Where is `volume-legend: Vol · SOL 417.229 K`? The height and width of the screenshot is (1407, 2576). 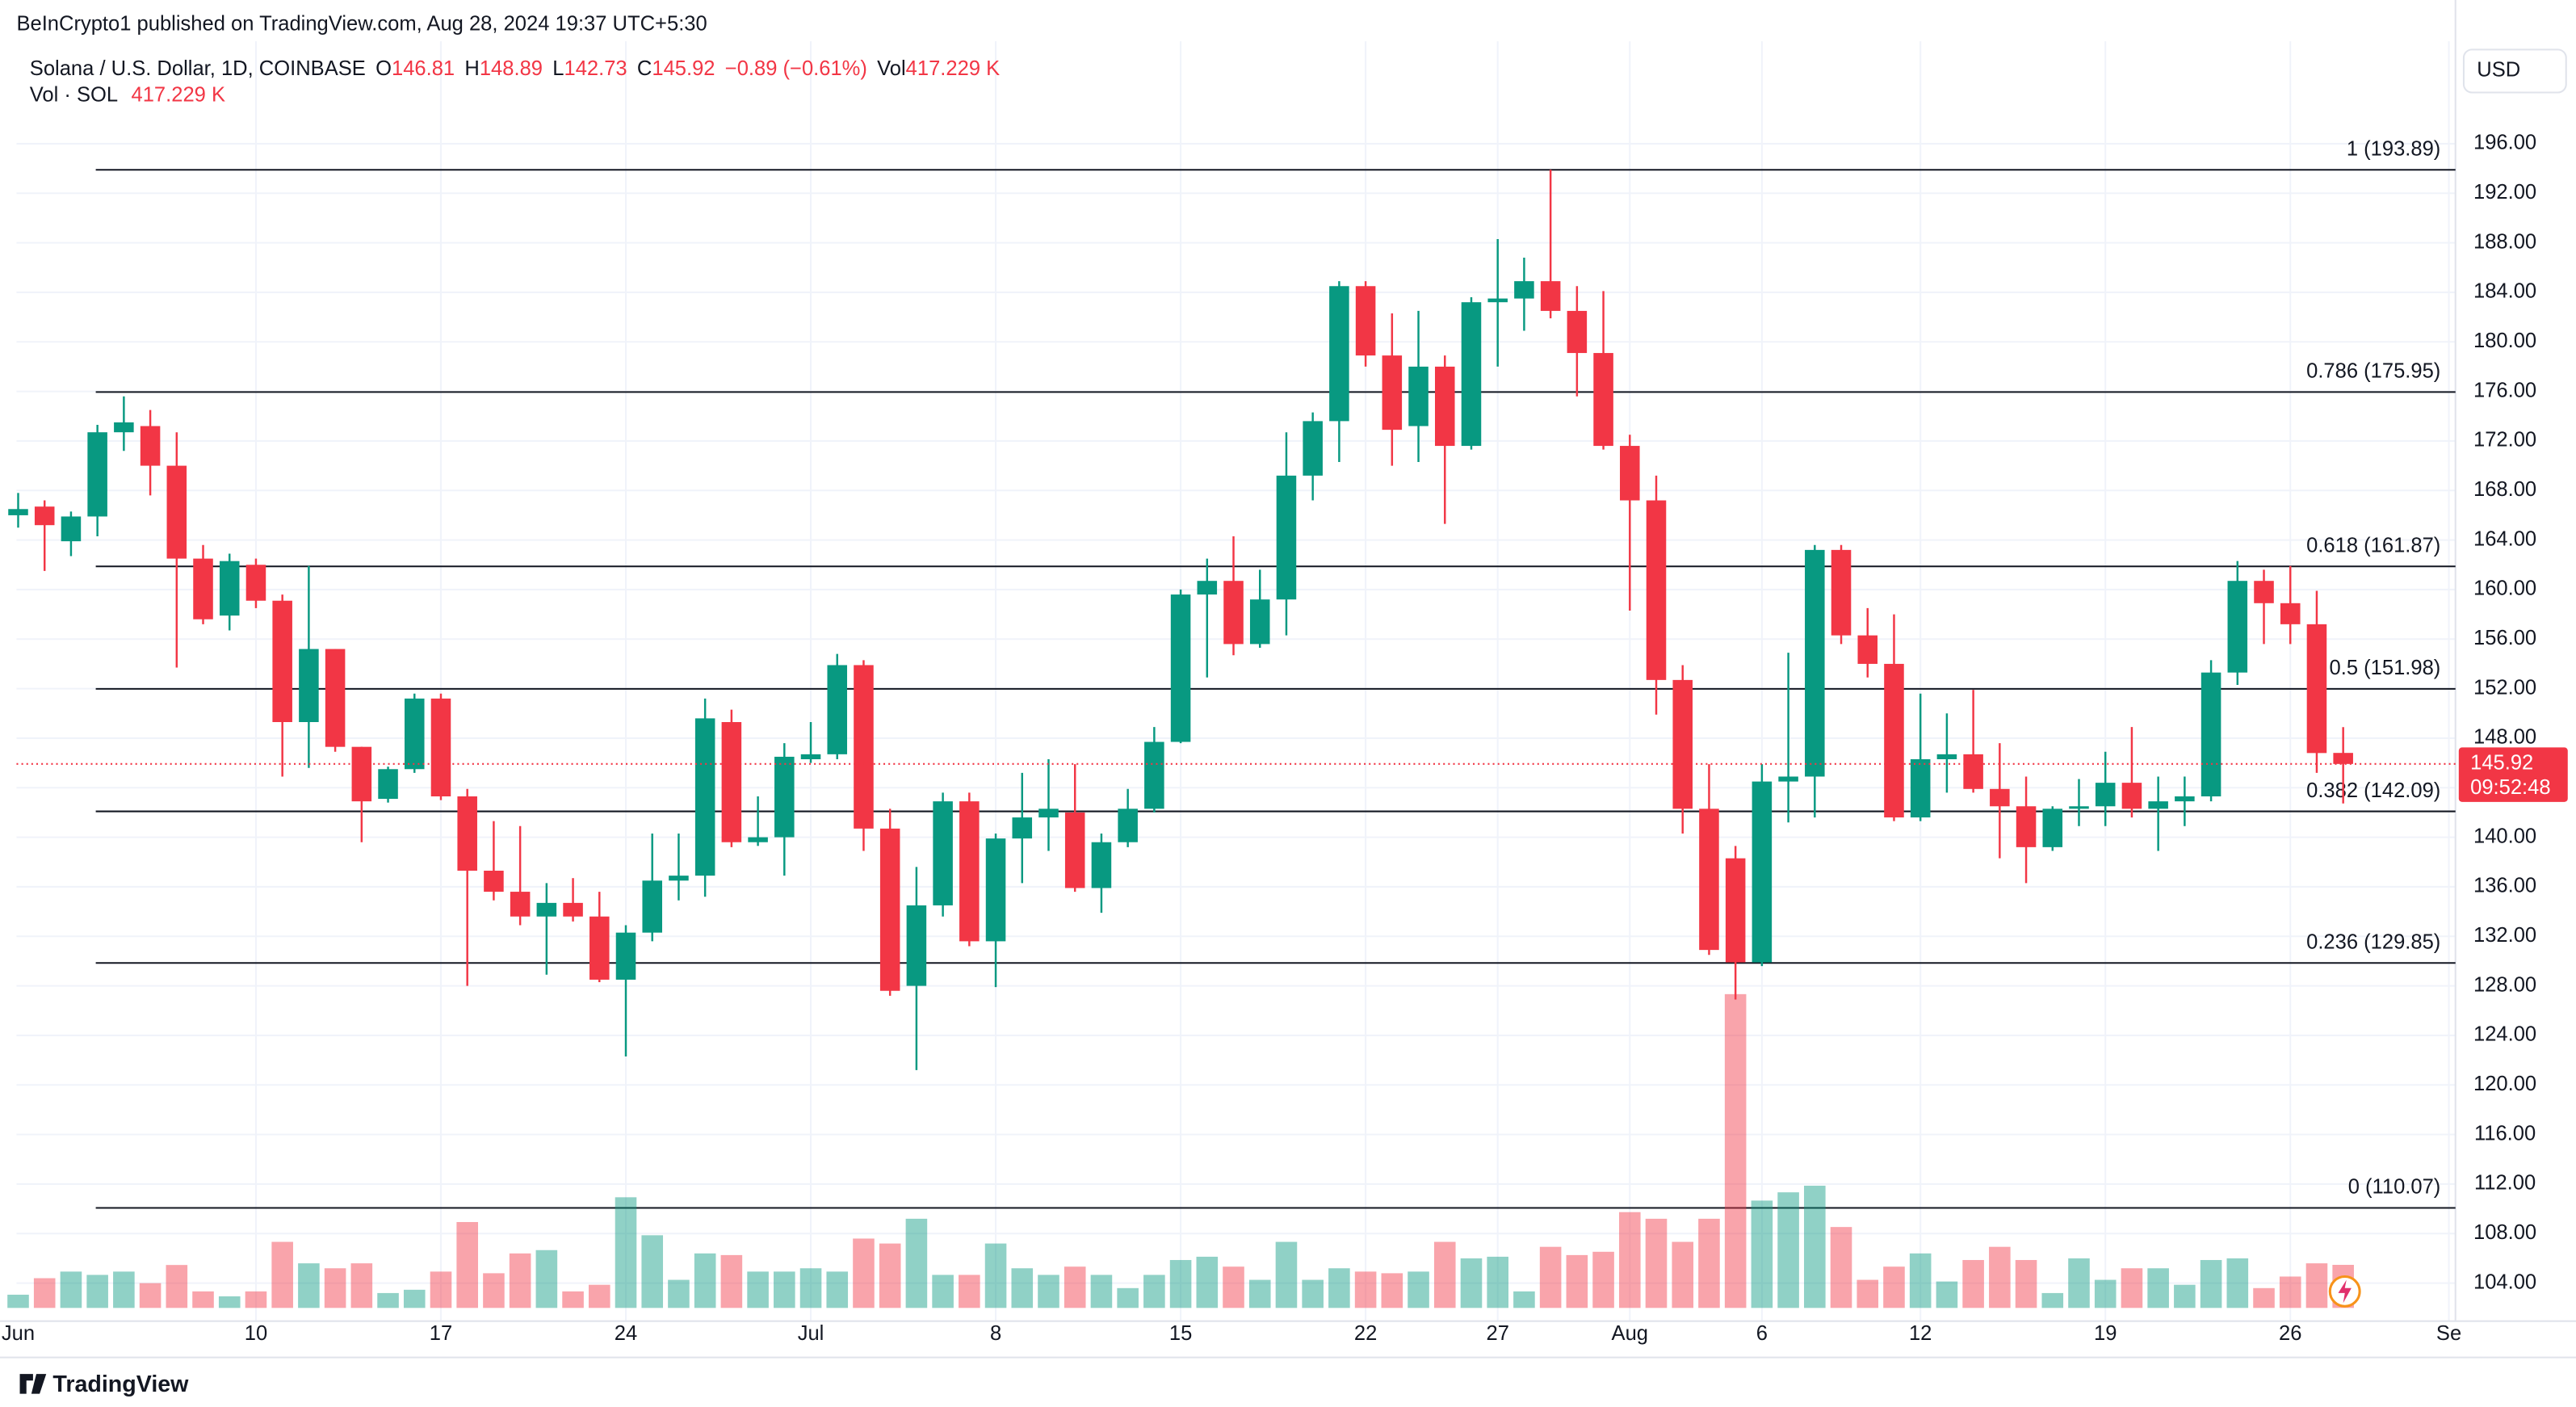
volume-legend: Vol · SOL 417.229 K is located at coordinates (127, 94).